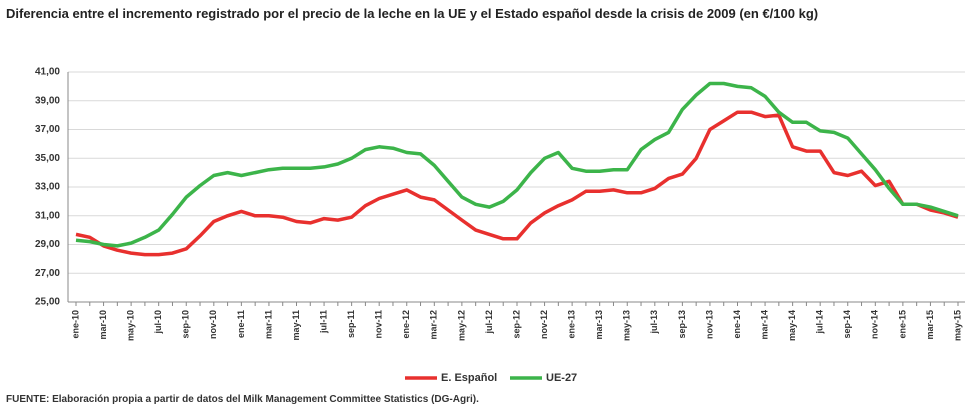  I want to click on x-tick-label: mar-14, so click(764, 325).